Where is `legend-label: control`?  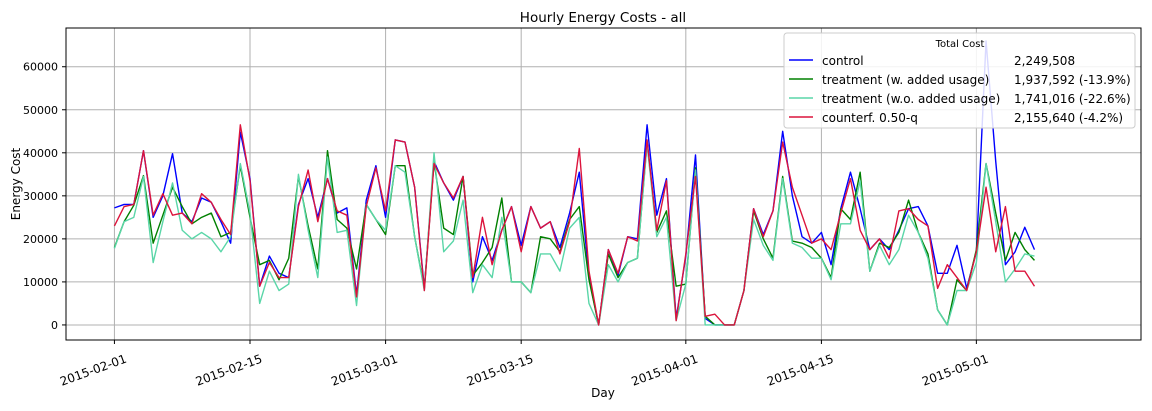 legend-label: control is located at coordinates (843, 61).